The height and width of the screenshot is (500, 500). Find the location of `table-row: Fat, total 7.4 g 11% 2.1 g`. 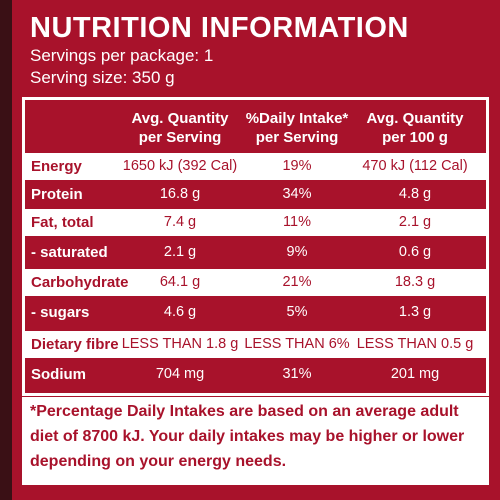

table-row: Fat, total 7.4 g 11% 2.1 g is located at coordinates (255, 222).